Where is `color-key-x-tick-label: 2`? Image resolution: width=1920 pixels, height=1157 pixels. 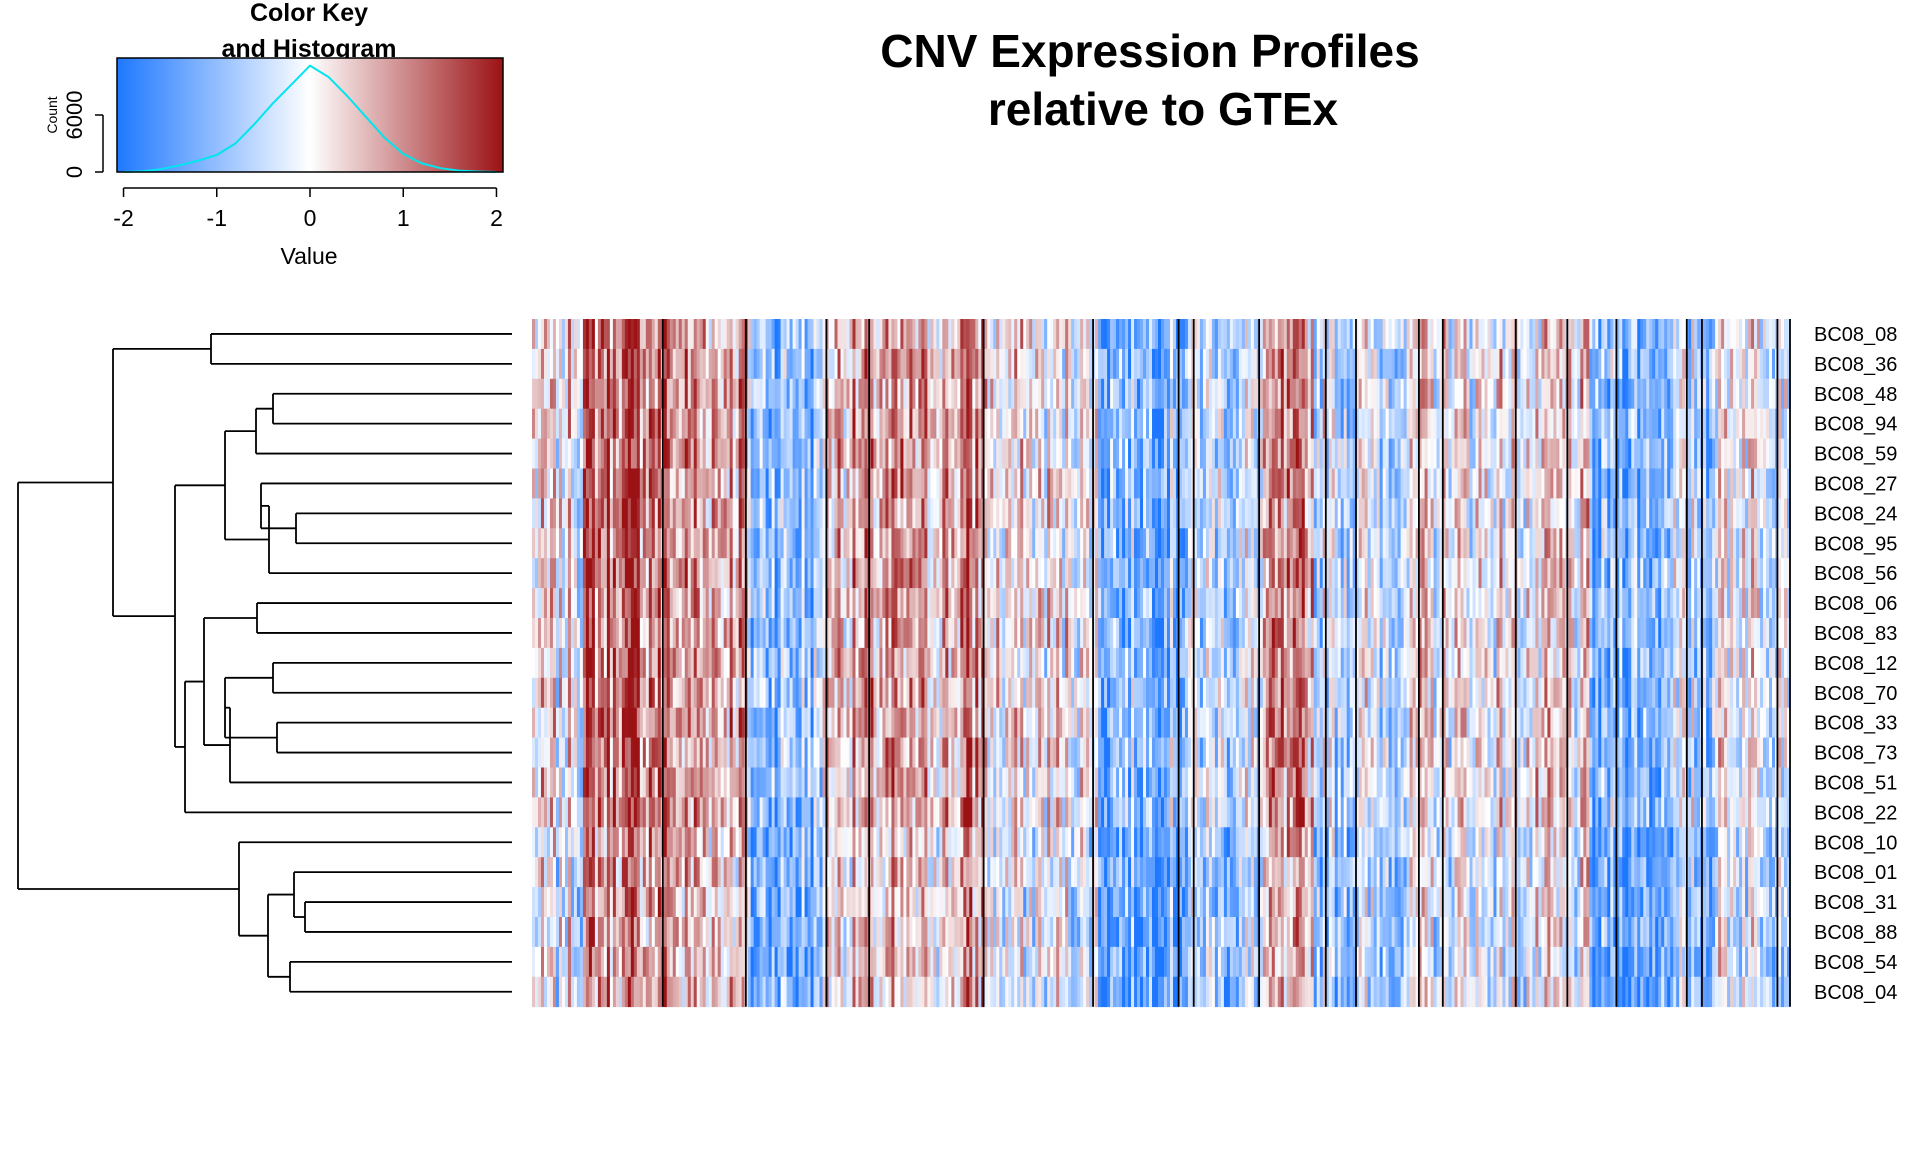
color-key-x-tick-label: 2 is located at coordinates (496, 218).